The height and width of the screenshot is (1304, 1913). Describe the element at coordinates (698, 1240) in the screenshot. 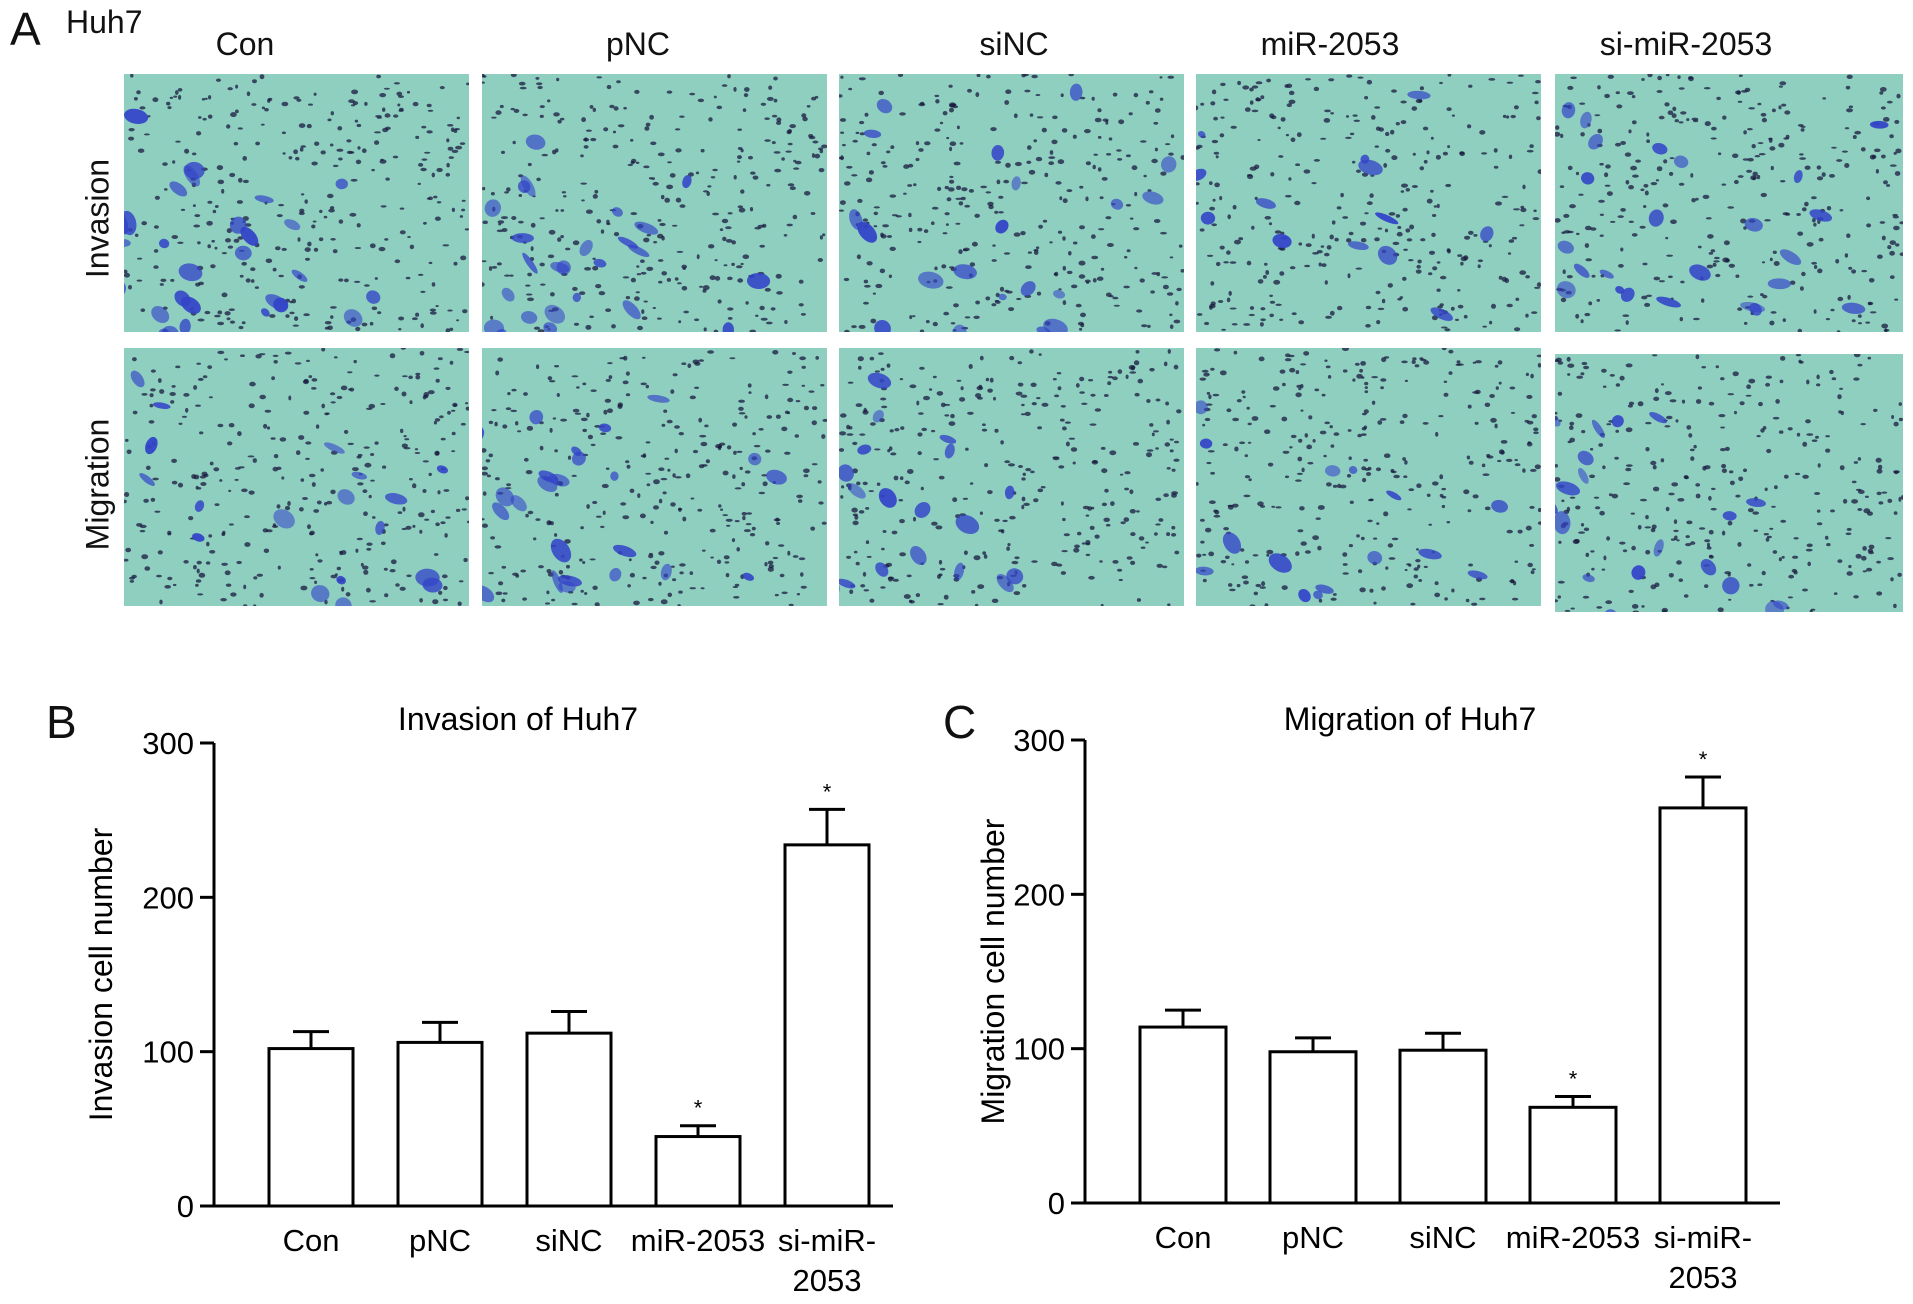

I see `invasion-category-label: miR-2053` at that location.